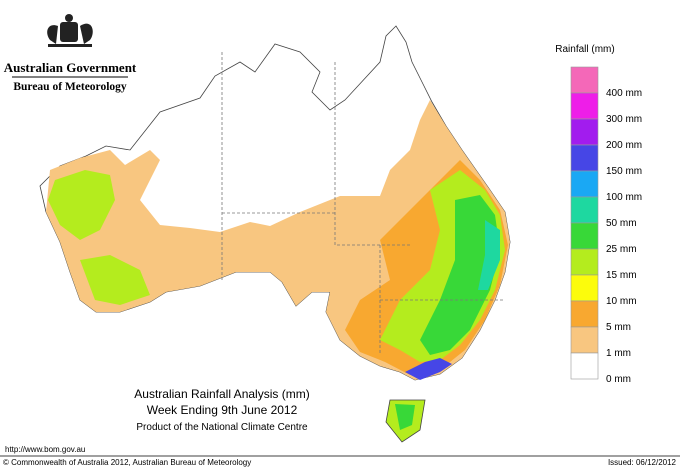  What do you see at coordinates (624, 93) in the screenshot?
I see `legend-label: 400 mm` at bounding box center [624, 93].